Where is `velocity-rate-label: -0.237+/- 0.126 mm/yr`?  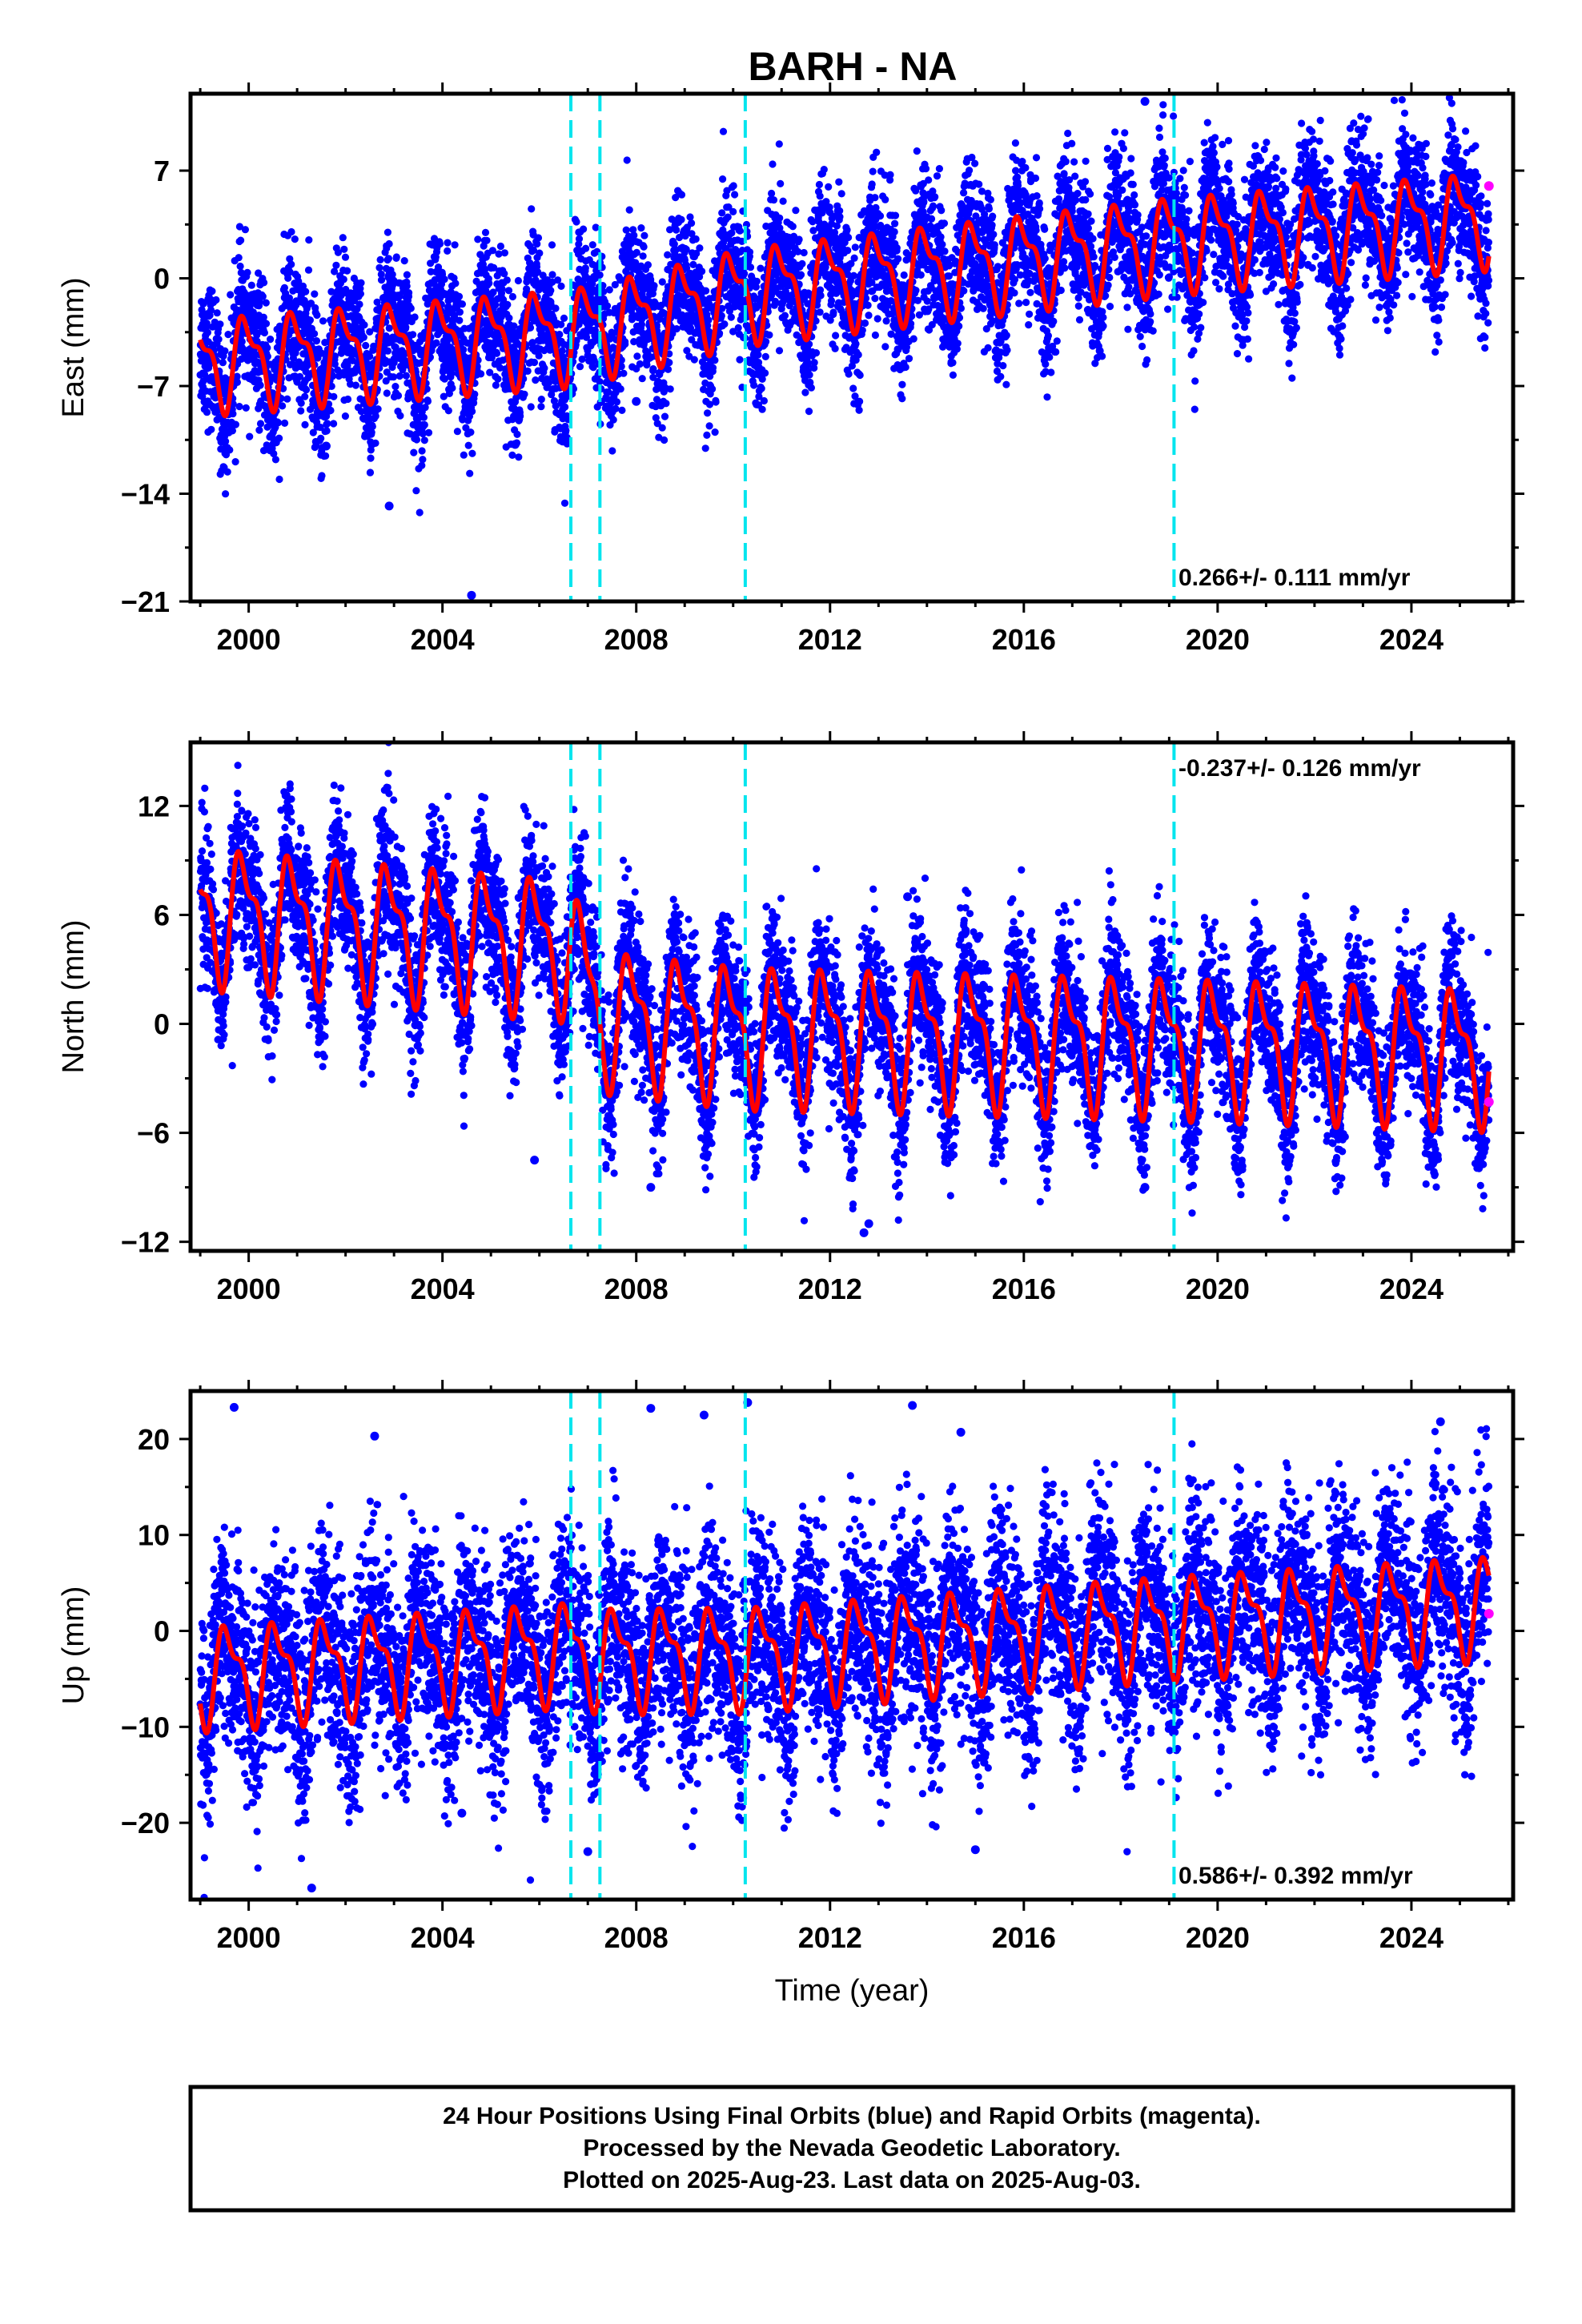 velocity-rate-label: -0.237+/- 0.126 mm/yr is located at coordinates (1300, 768).